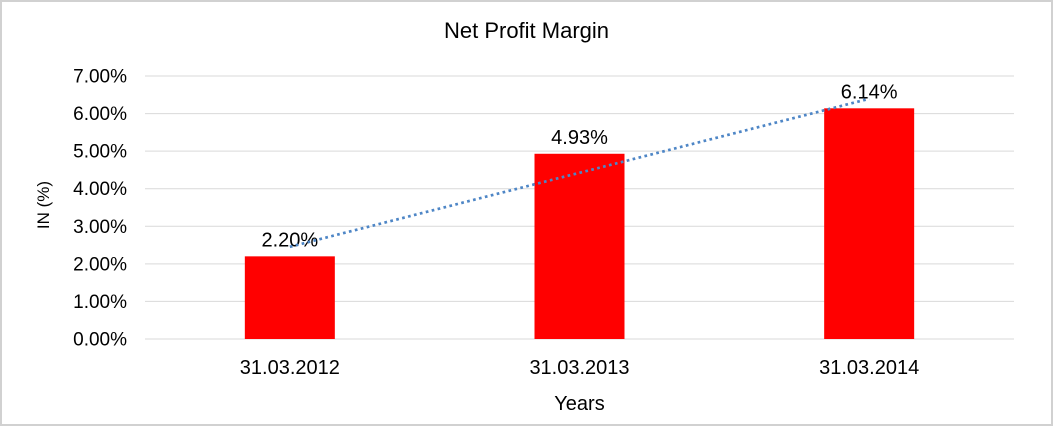  What do you see at coordinates (579, 368) in the screenshot?
I see `x-tick-label: 31.03.2013` at bounding box center [579, 368].